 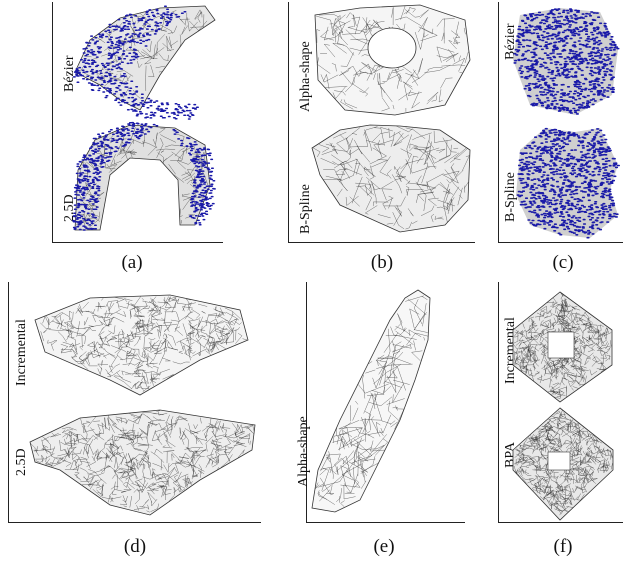 I want to click on panel-d-caption: (d), so click(x=135, y=546).